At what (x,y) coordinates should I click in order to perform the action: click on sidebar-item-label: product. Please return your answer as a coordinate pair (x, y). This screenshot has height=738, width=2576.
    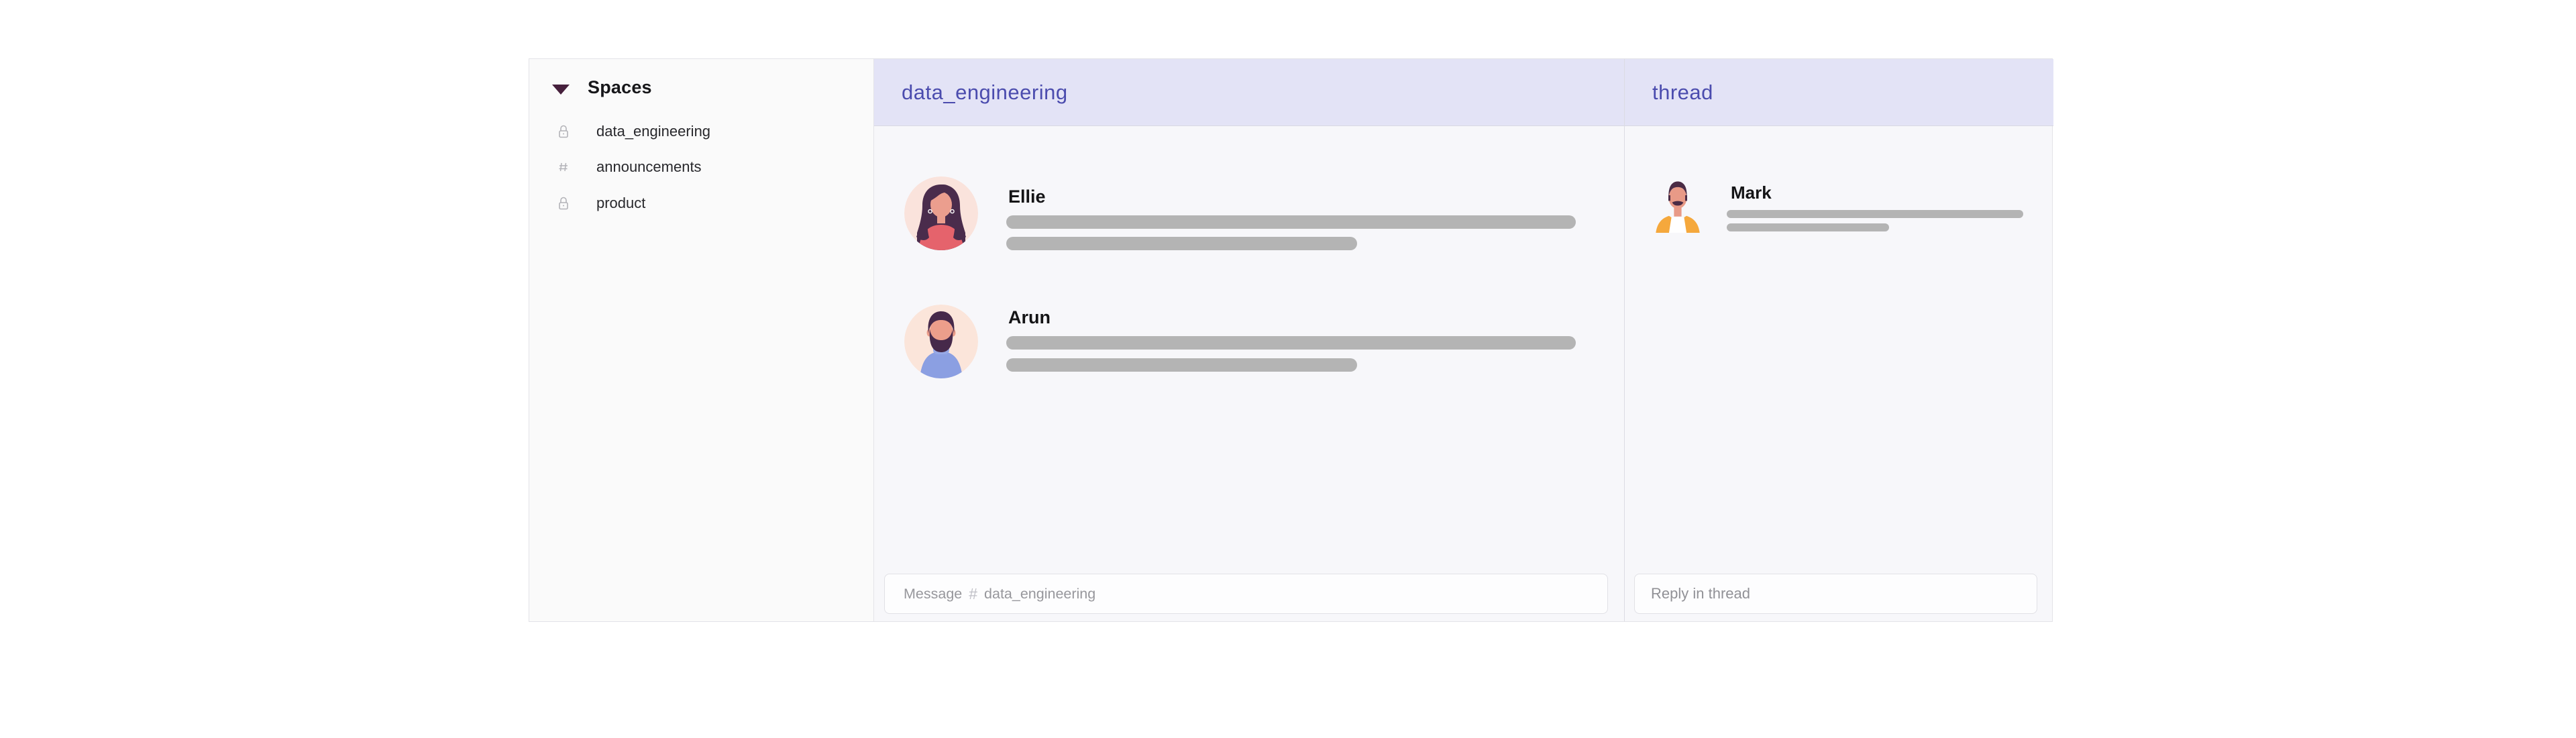
    Looking at the image, I should click on (621, 203).